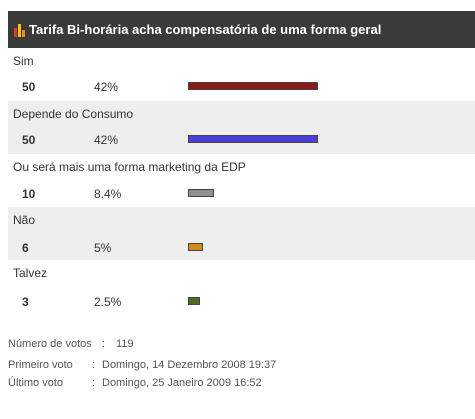 The height and width of the screenshot is (419, 475). What do you see at coordinates (25, 248) in the screenshot?
I see `option-votes: 6` at bounding box center [25, 248].